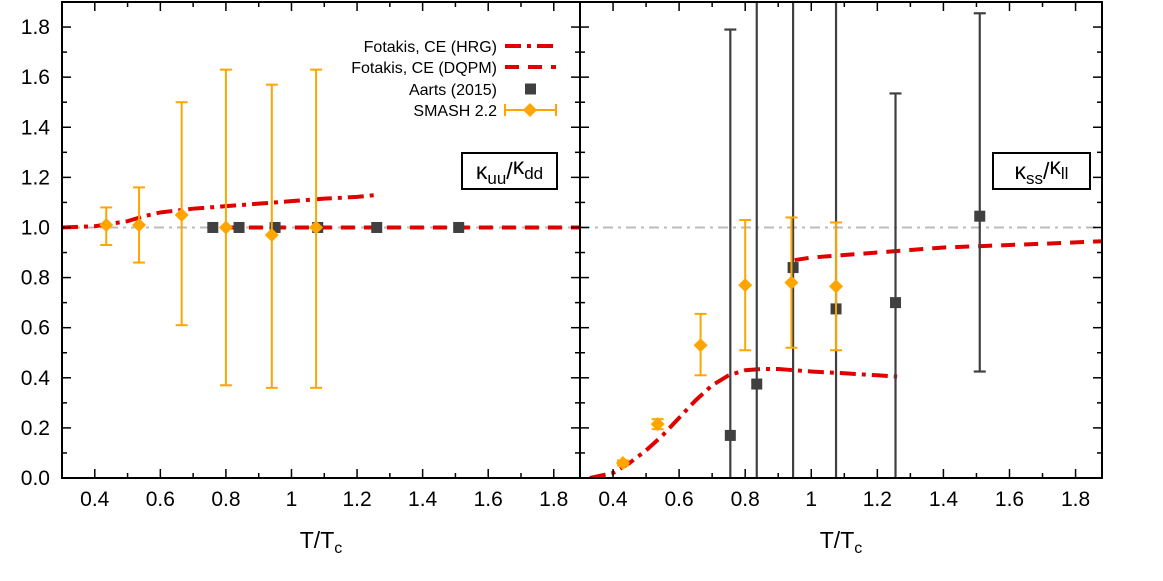 The image size is (1163, 581). Describe the element at coordinates (530, 89) in the screenshot. I see `legend-swatch-aarts` at that location.